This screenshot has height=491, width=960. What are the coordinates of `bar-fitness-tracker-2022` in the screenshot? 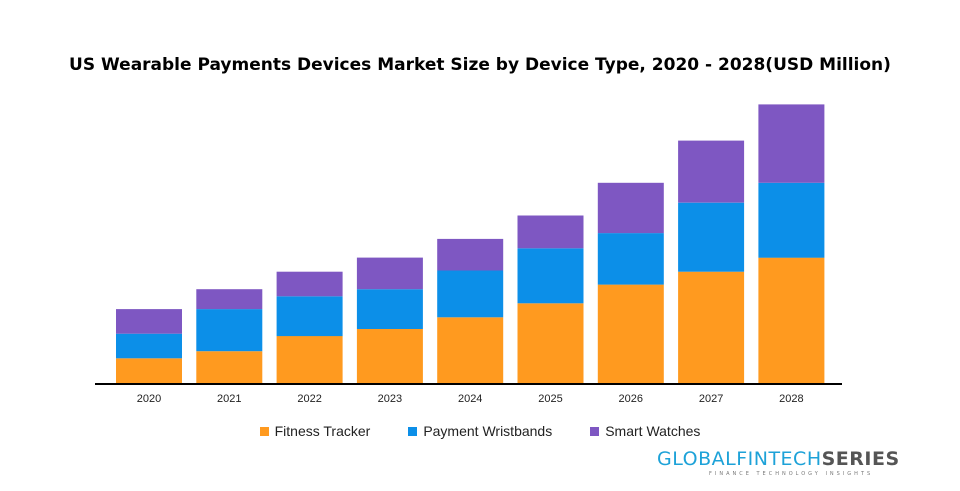 It's located at (309, 360).